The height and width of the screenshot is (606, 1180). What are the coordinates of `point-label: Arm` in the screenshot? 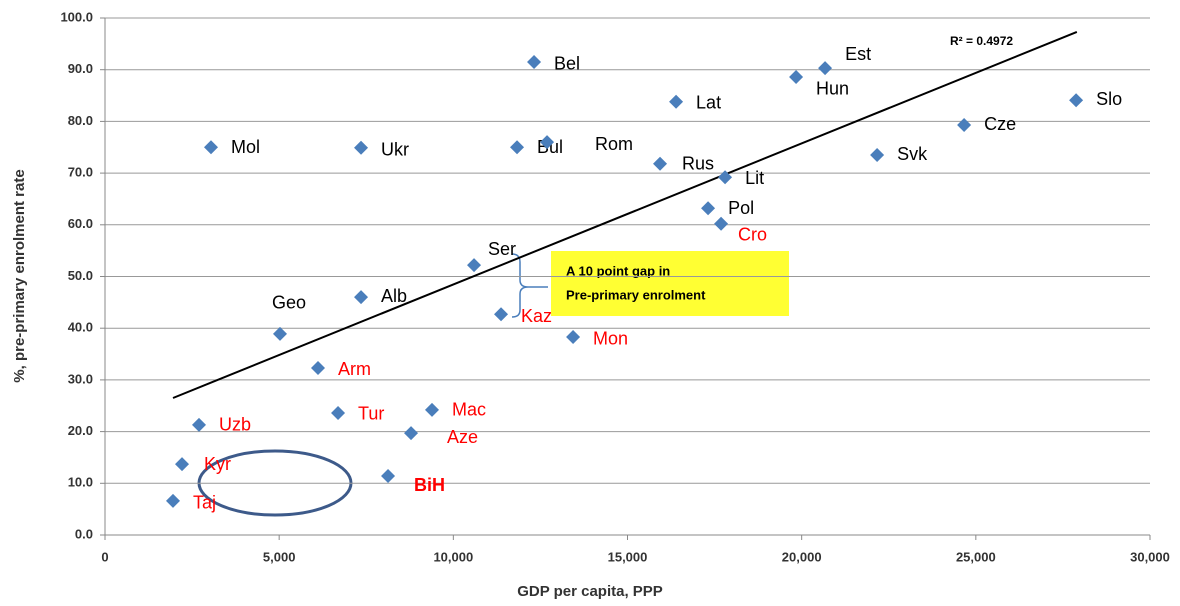 It's located at (354, 369).